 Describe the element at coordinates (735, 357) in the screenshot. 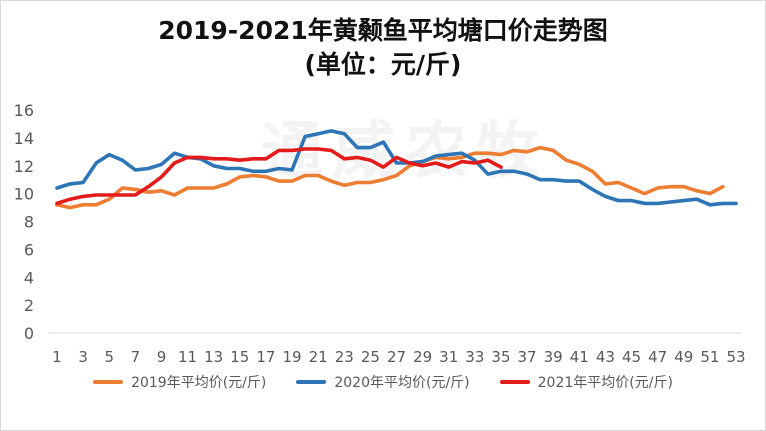

I see `x-tick-label: 53` at that location.